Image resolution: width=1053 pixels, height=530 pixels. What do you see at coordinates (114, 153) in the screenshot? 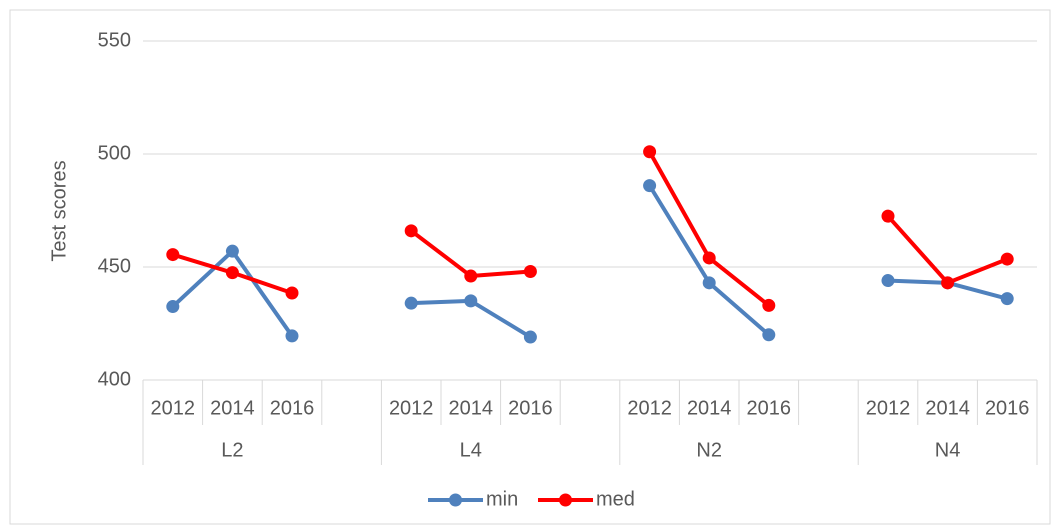
I see `y-tick-label: 500` at bounding box center [114, 153].